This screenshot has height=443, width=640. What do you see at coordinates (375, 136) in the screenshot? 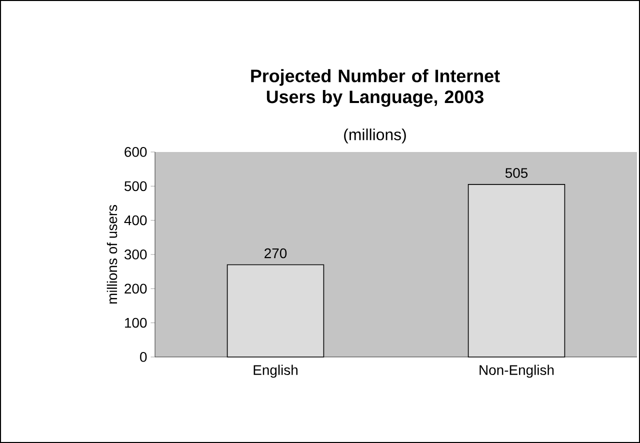
I see `chart-subtitle: (millions)` at bounding box center [375, 136].